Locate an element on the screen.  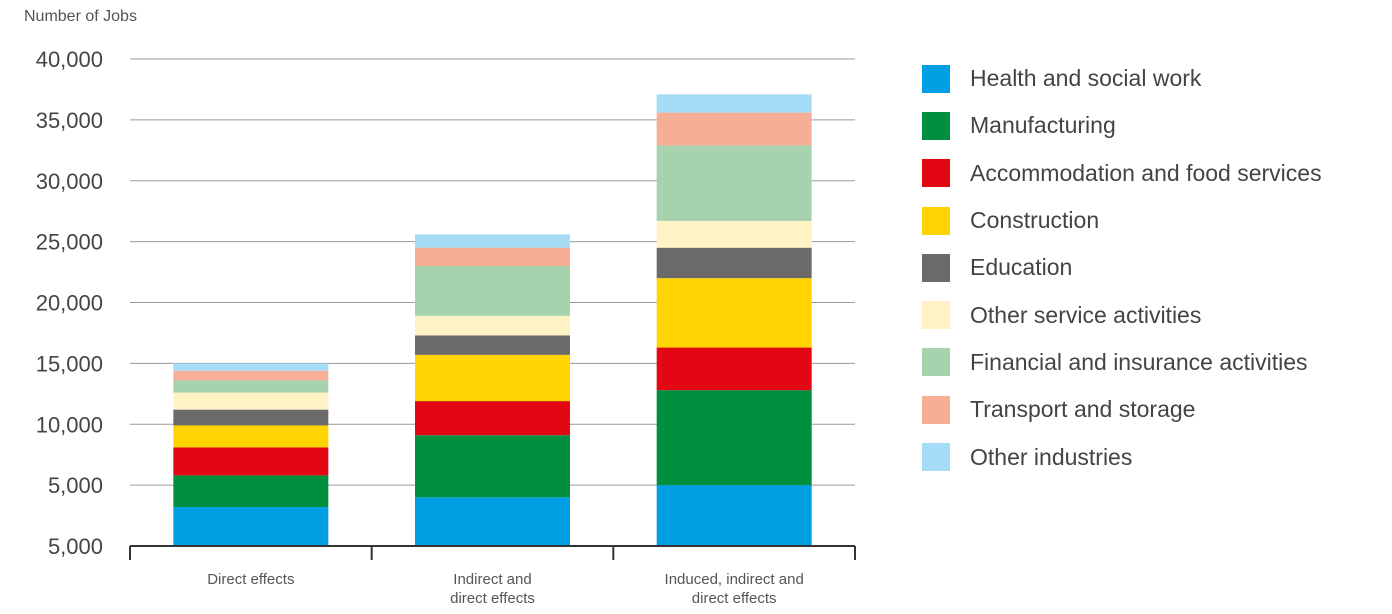
x-tick-label: Indirect and direct effects is located at coordinates (492, 589).